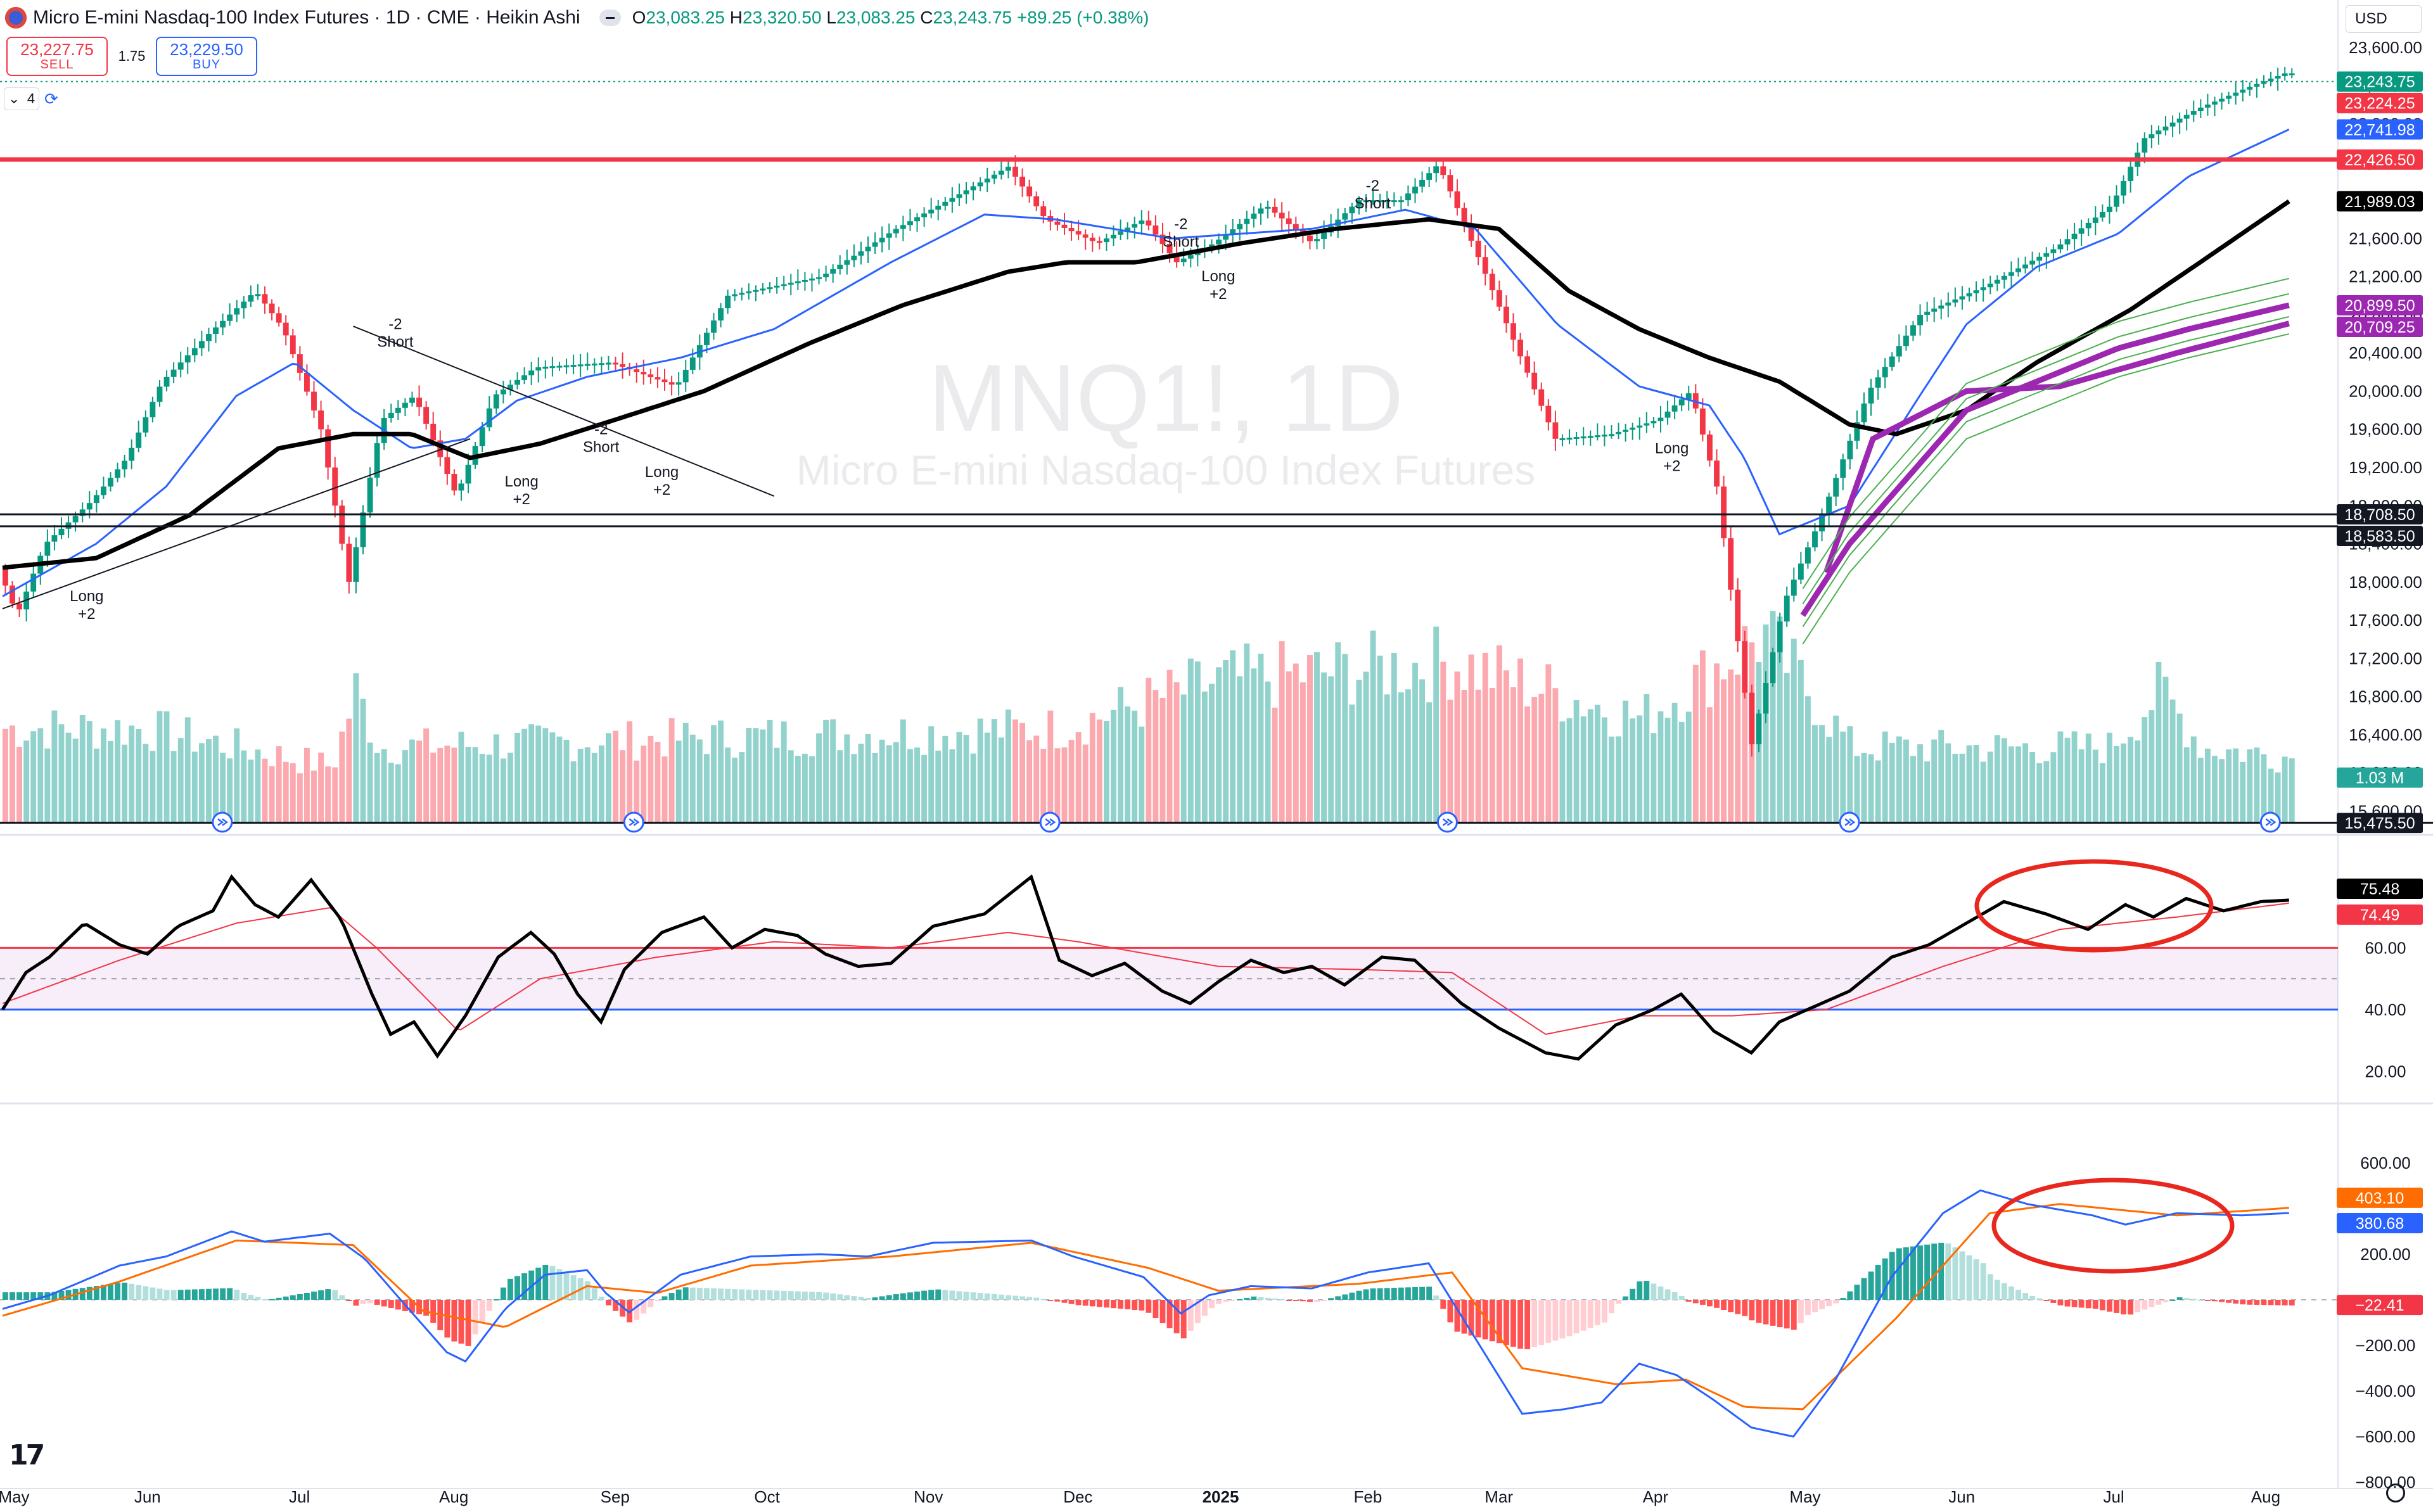 The width and height of the screenshot is (2433, 1512). What do you see at coordinates (2384, 19) in the screenshot?
I see `currency-selector: USD` at bounding box center [2384, 19].